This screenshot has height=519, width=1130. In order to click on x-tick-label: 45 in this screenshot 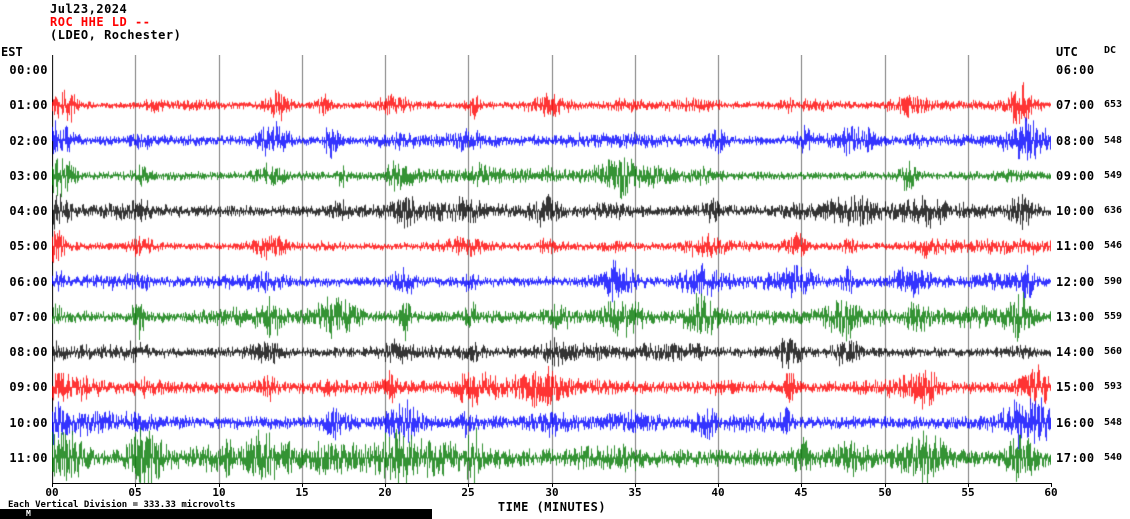, I will do `click(801, 492)`.